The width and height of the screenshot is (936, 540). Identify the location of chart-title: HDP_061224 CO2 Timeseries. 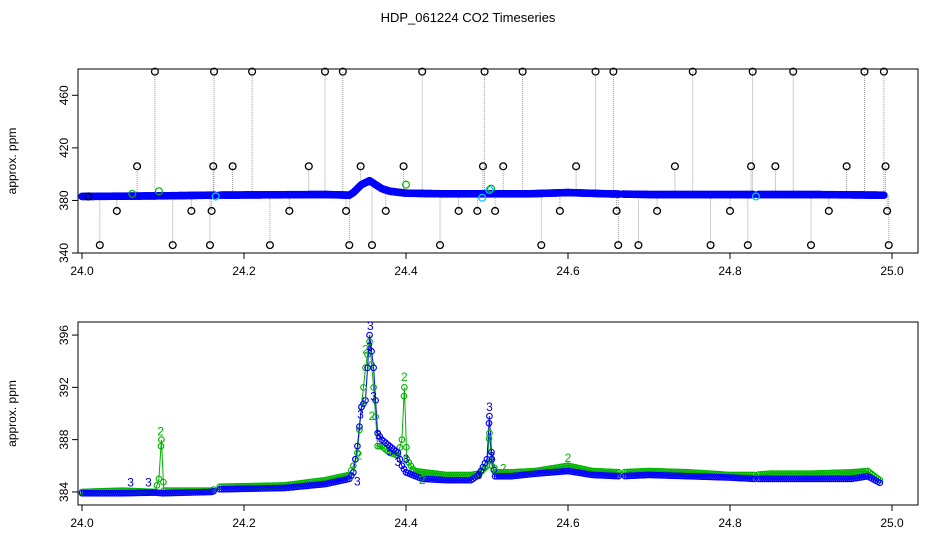
(468, 17).